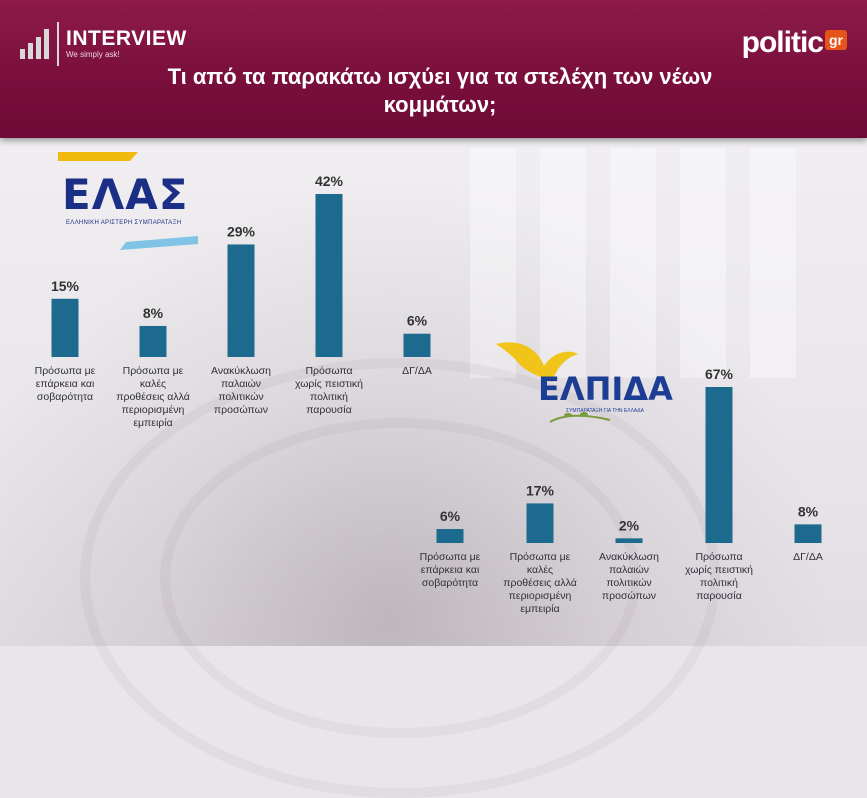 The image size is (867, 798). I want to click on brand-tagline: We simply ask!, so click(93, 54).